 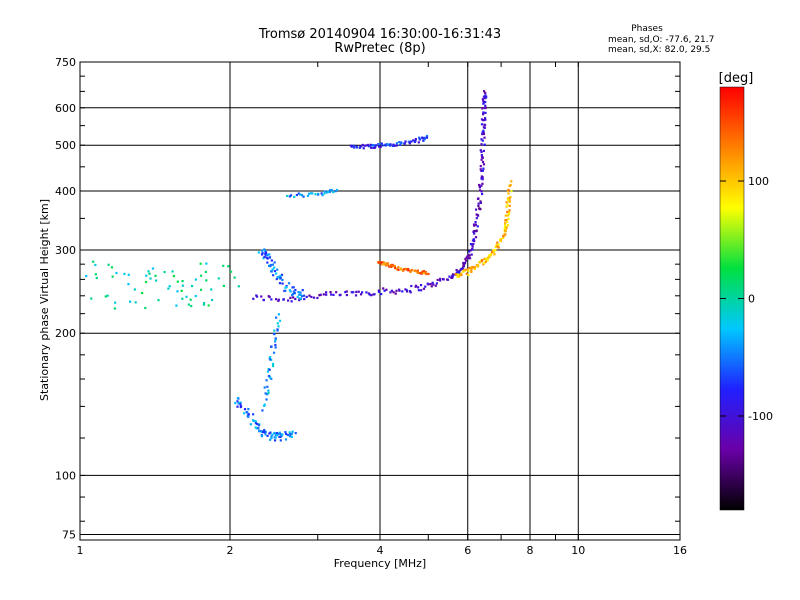 I want to click on colorbar-tick-label: 0, so click(x=751, y=299).